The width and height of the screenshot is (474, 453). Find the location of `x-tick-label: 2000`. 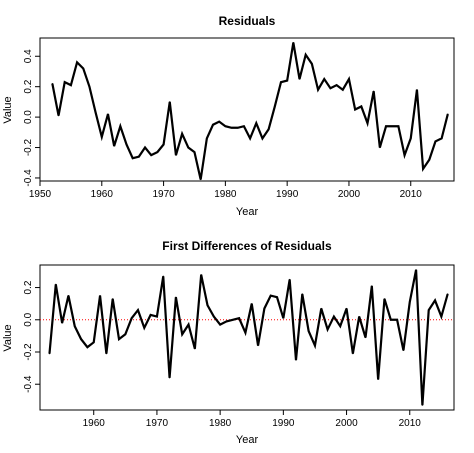

x-tick-label: 2000 is located at coordinates (346, 423).